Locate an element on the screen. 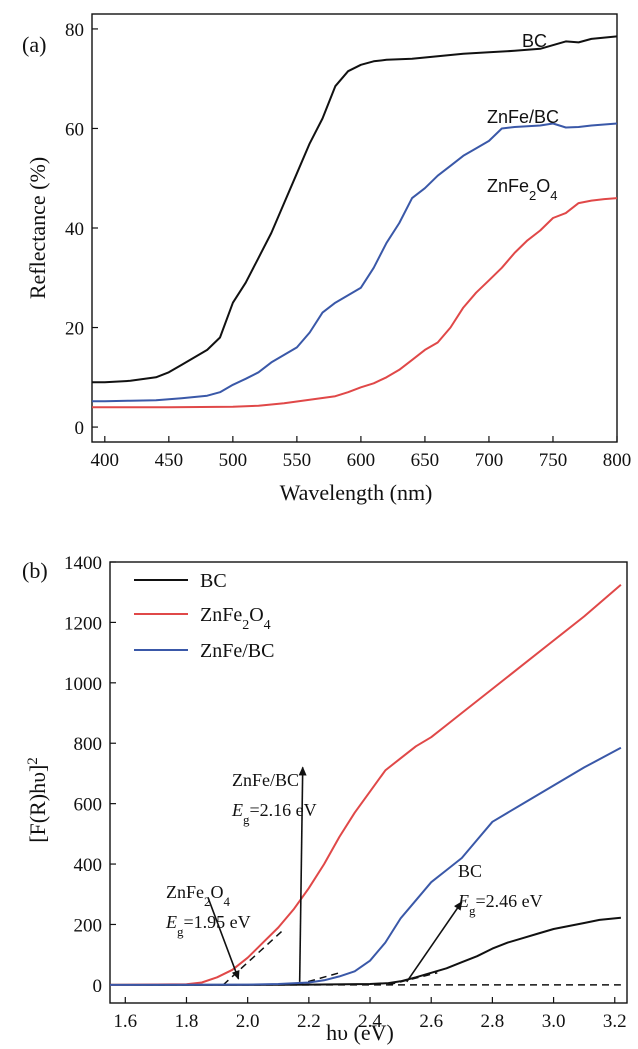 The height and width of the screenshot is (1049, 638). legend-label-znfe2o4: ZnFe2O4 is located at coordinates (235, 618).